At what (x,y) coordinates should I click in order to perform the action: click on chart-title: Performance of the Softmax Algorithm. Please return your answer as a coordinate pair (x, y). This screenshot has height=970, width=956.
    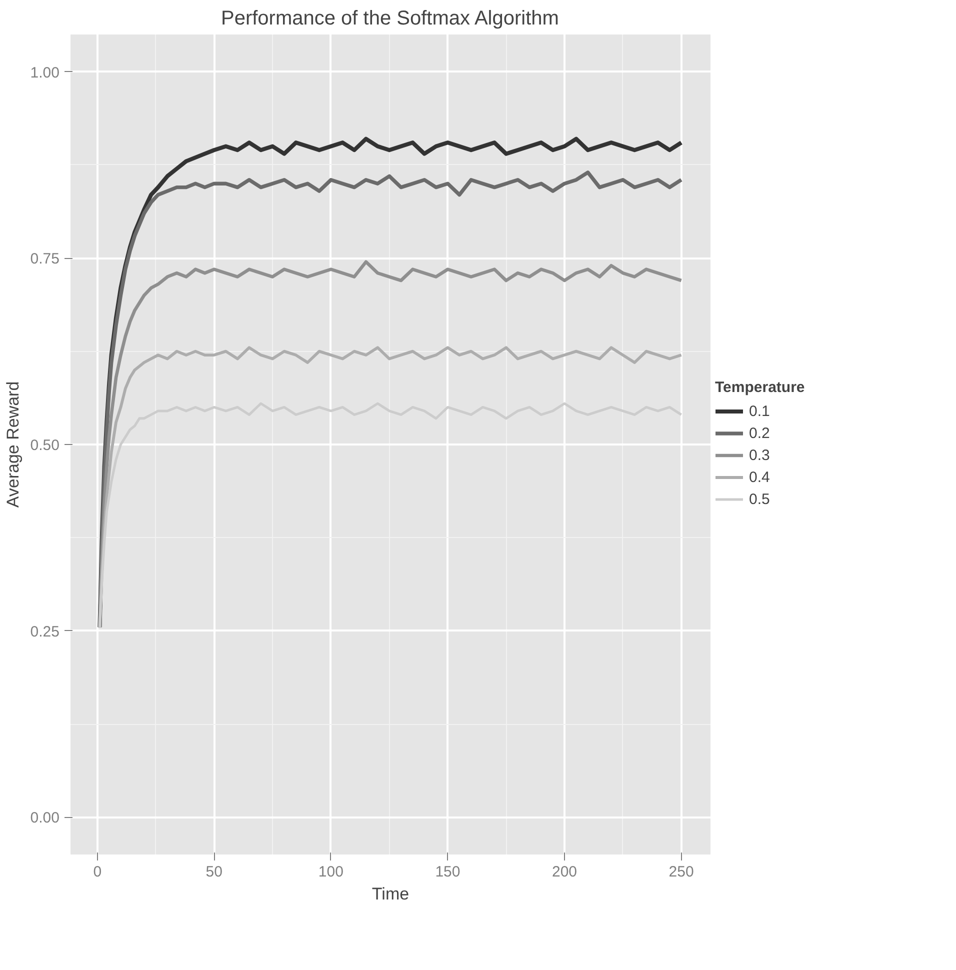
    Looking at the image, I should click on (389, 19).